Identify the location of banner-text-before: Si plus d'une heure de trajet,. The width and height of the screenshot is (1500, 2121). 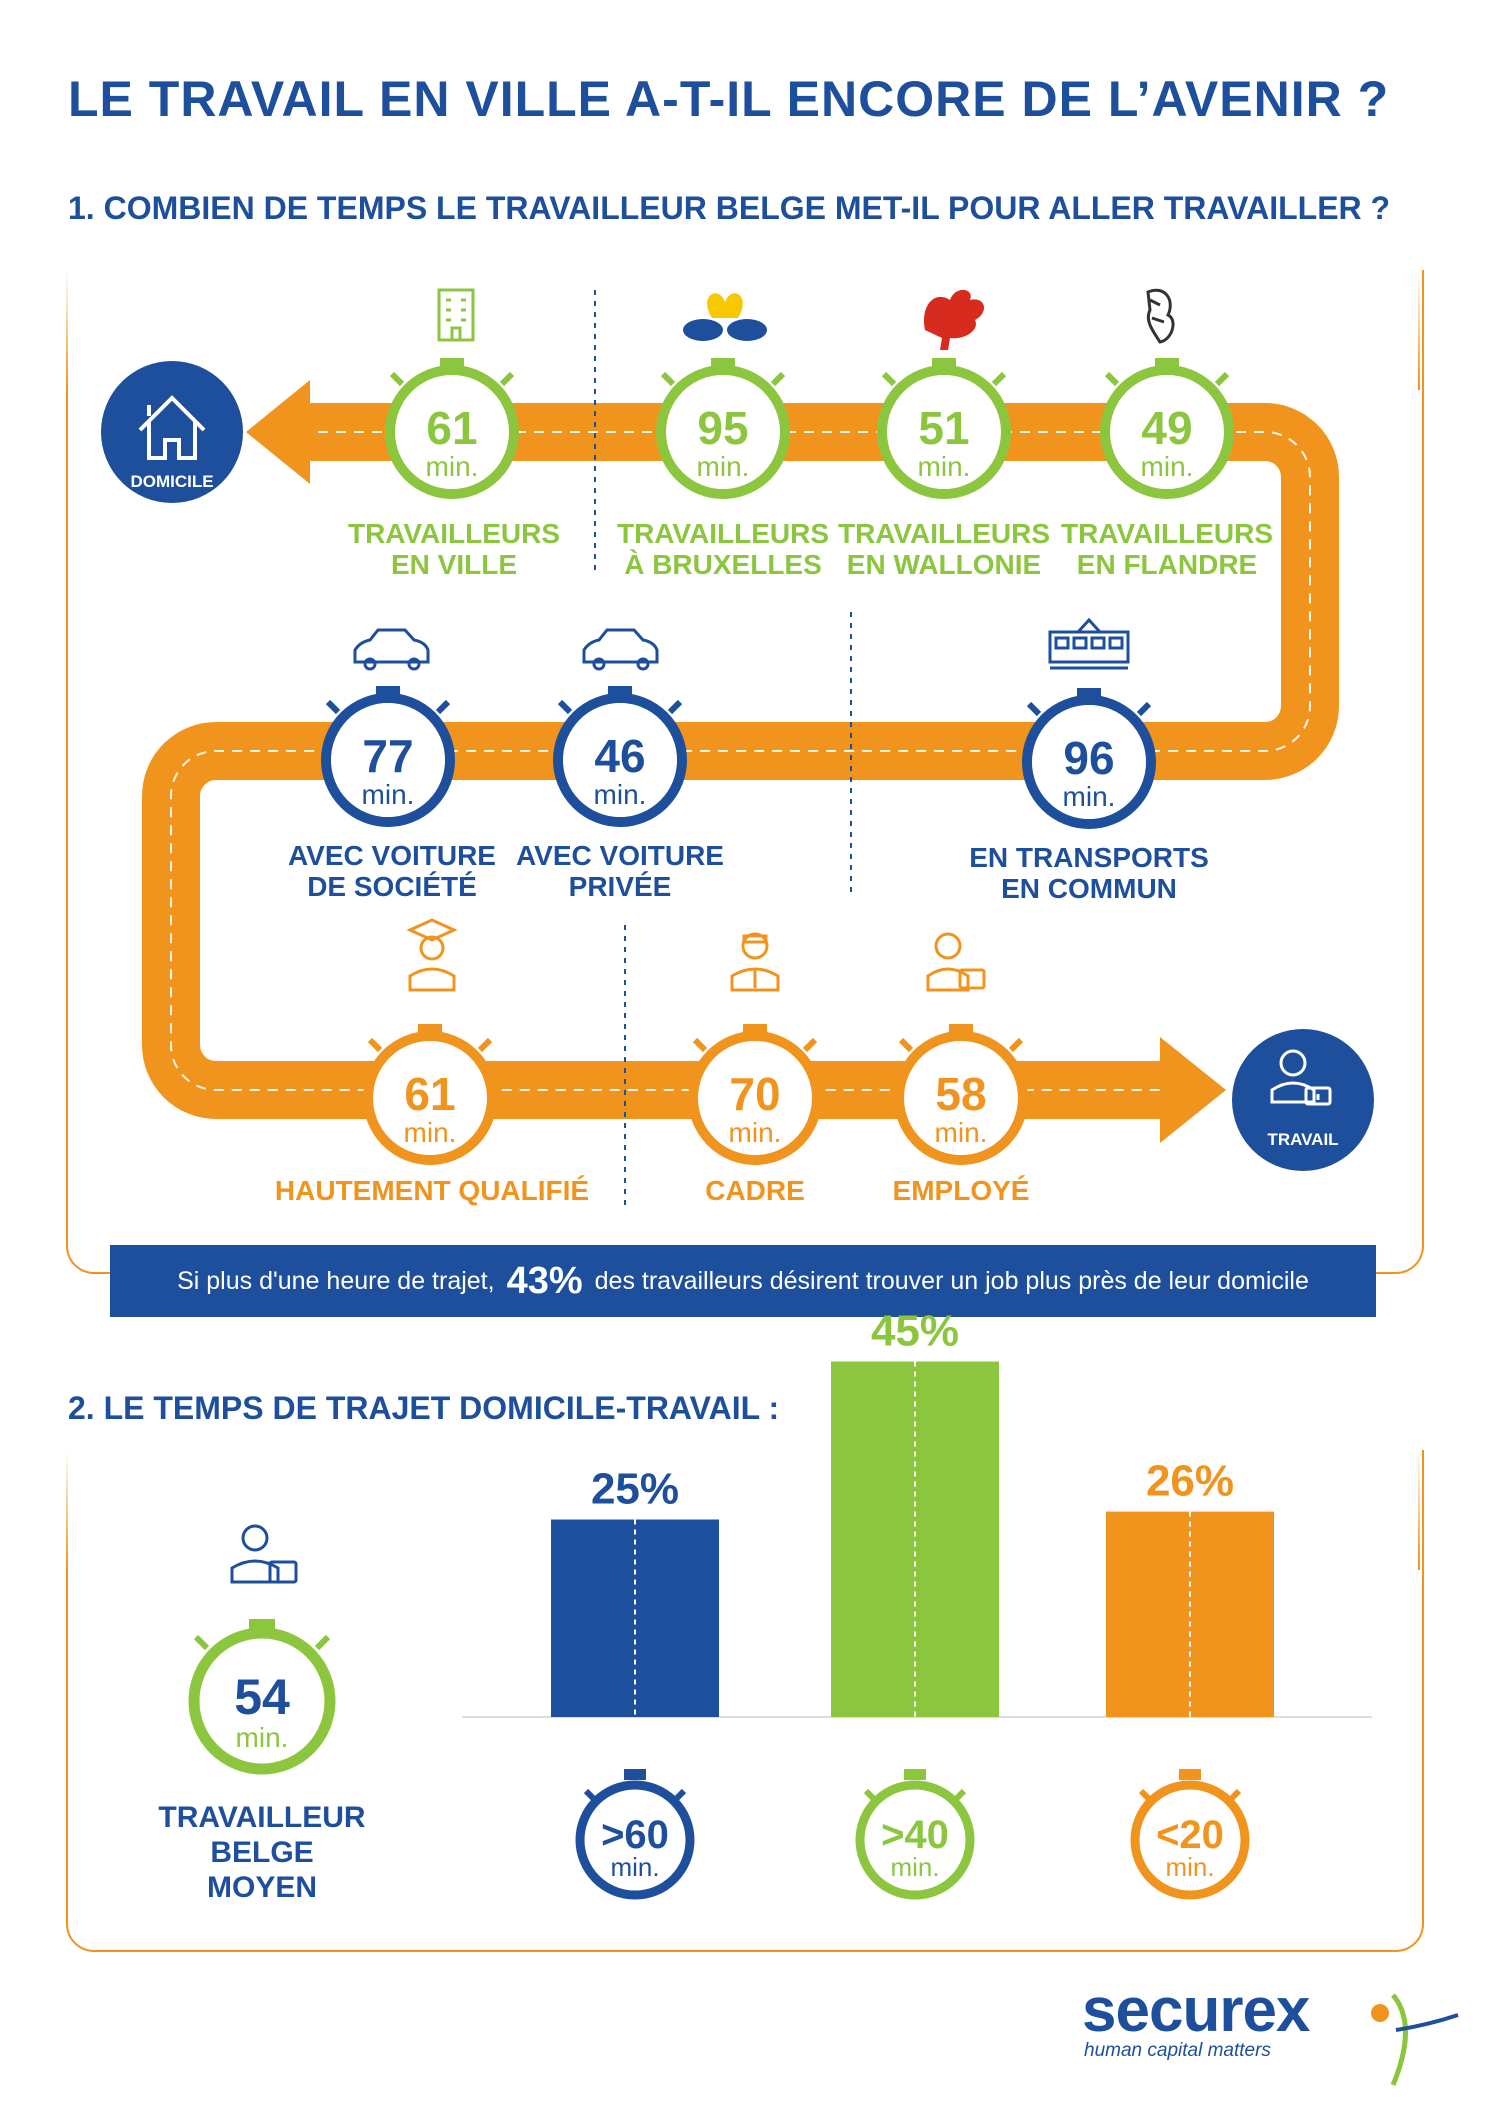
(336, 1280).